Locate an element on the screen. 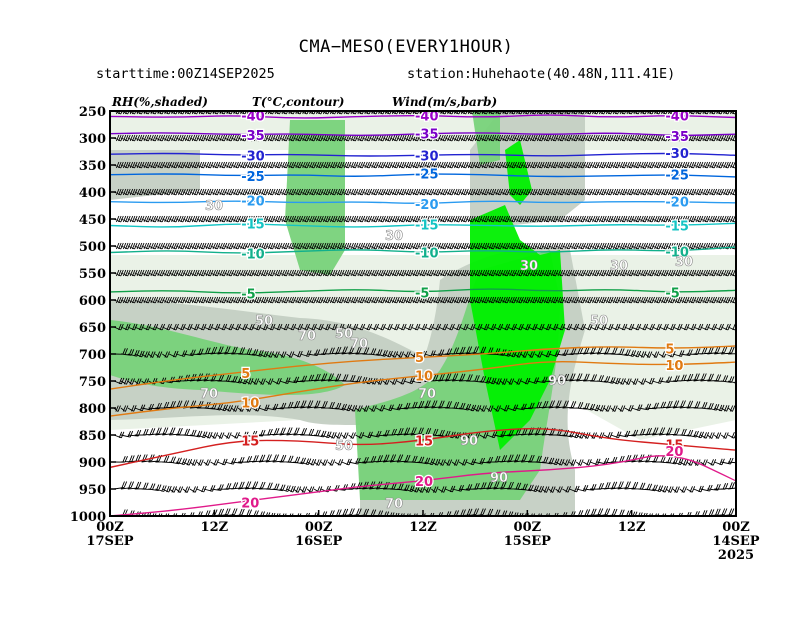  rh-shade-70-column is located at coordinates (315, 197).